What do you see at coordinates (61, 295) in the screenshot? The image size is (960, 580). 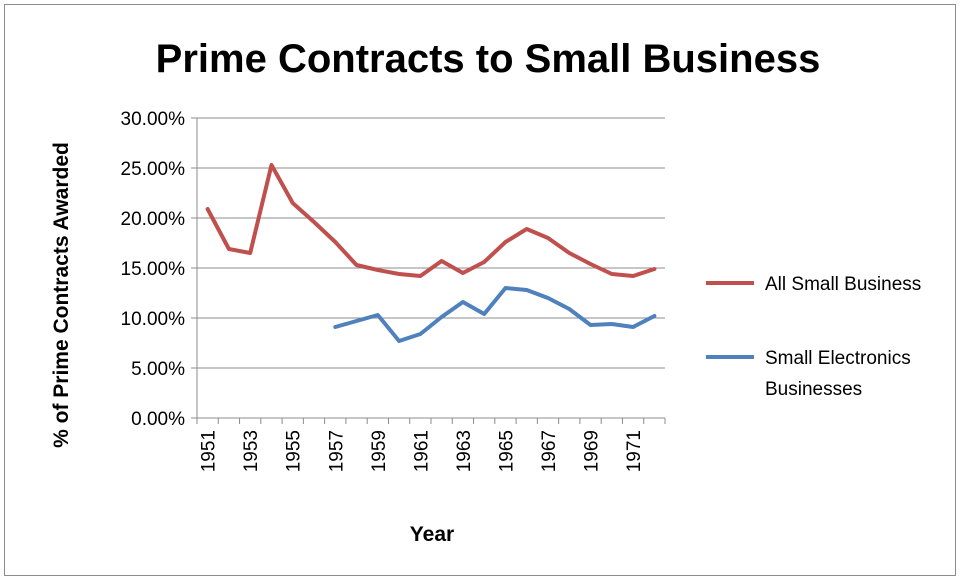 I see `y-axis-title: % of Prime Contracts Awarded` at bounding box center [61, 295].